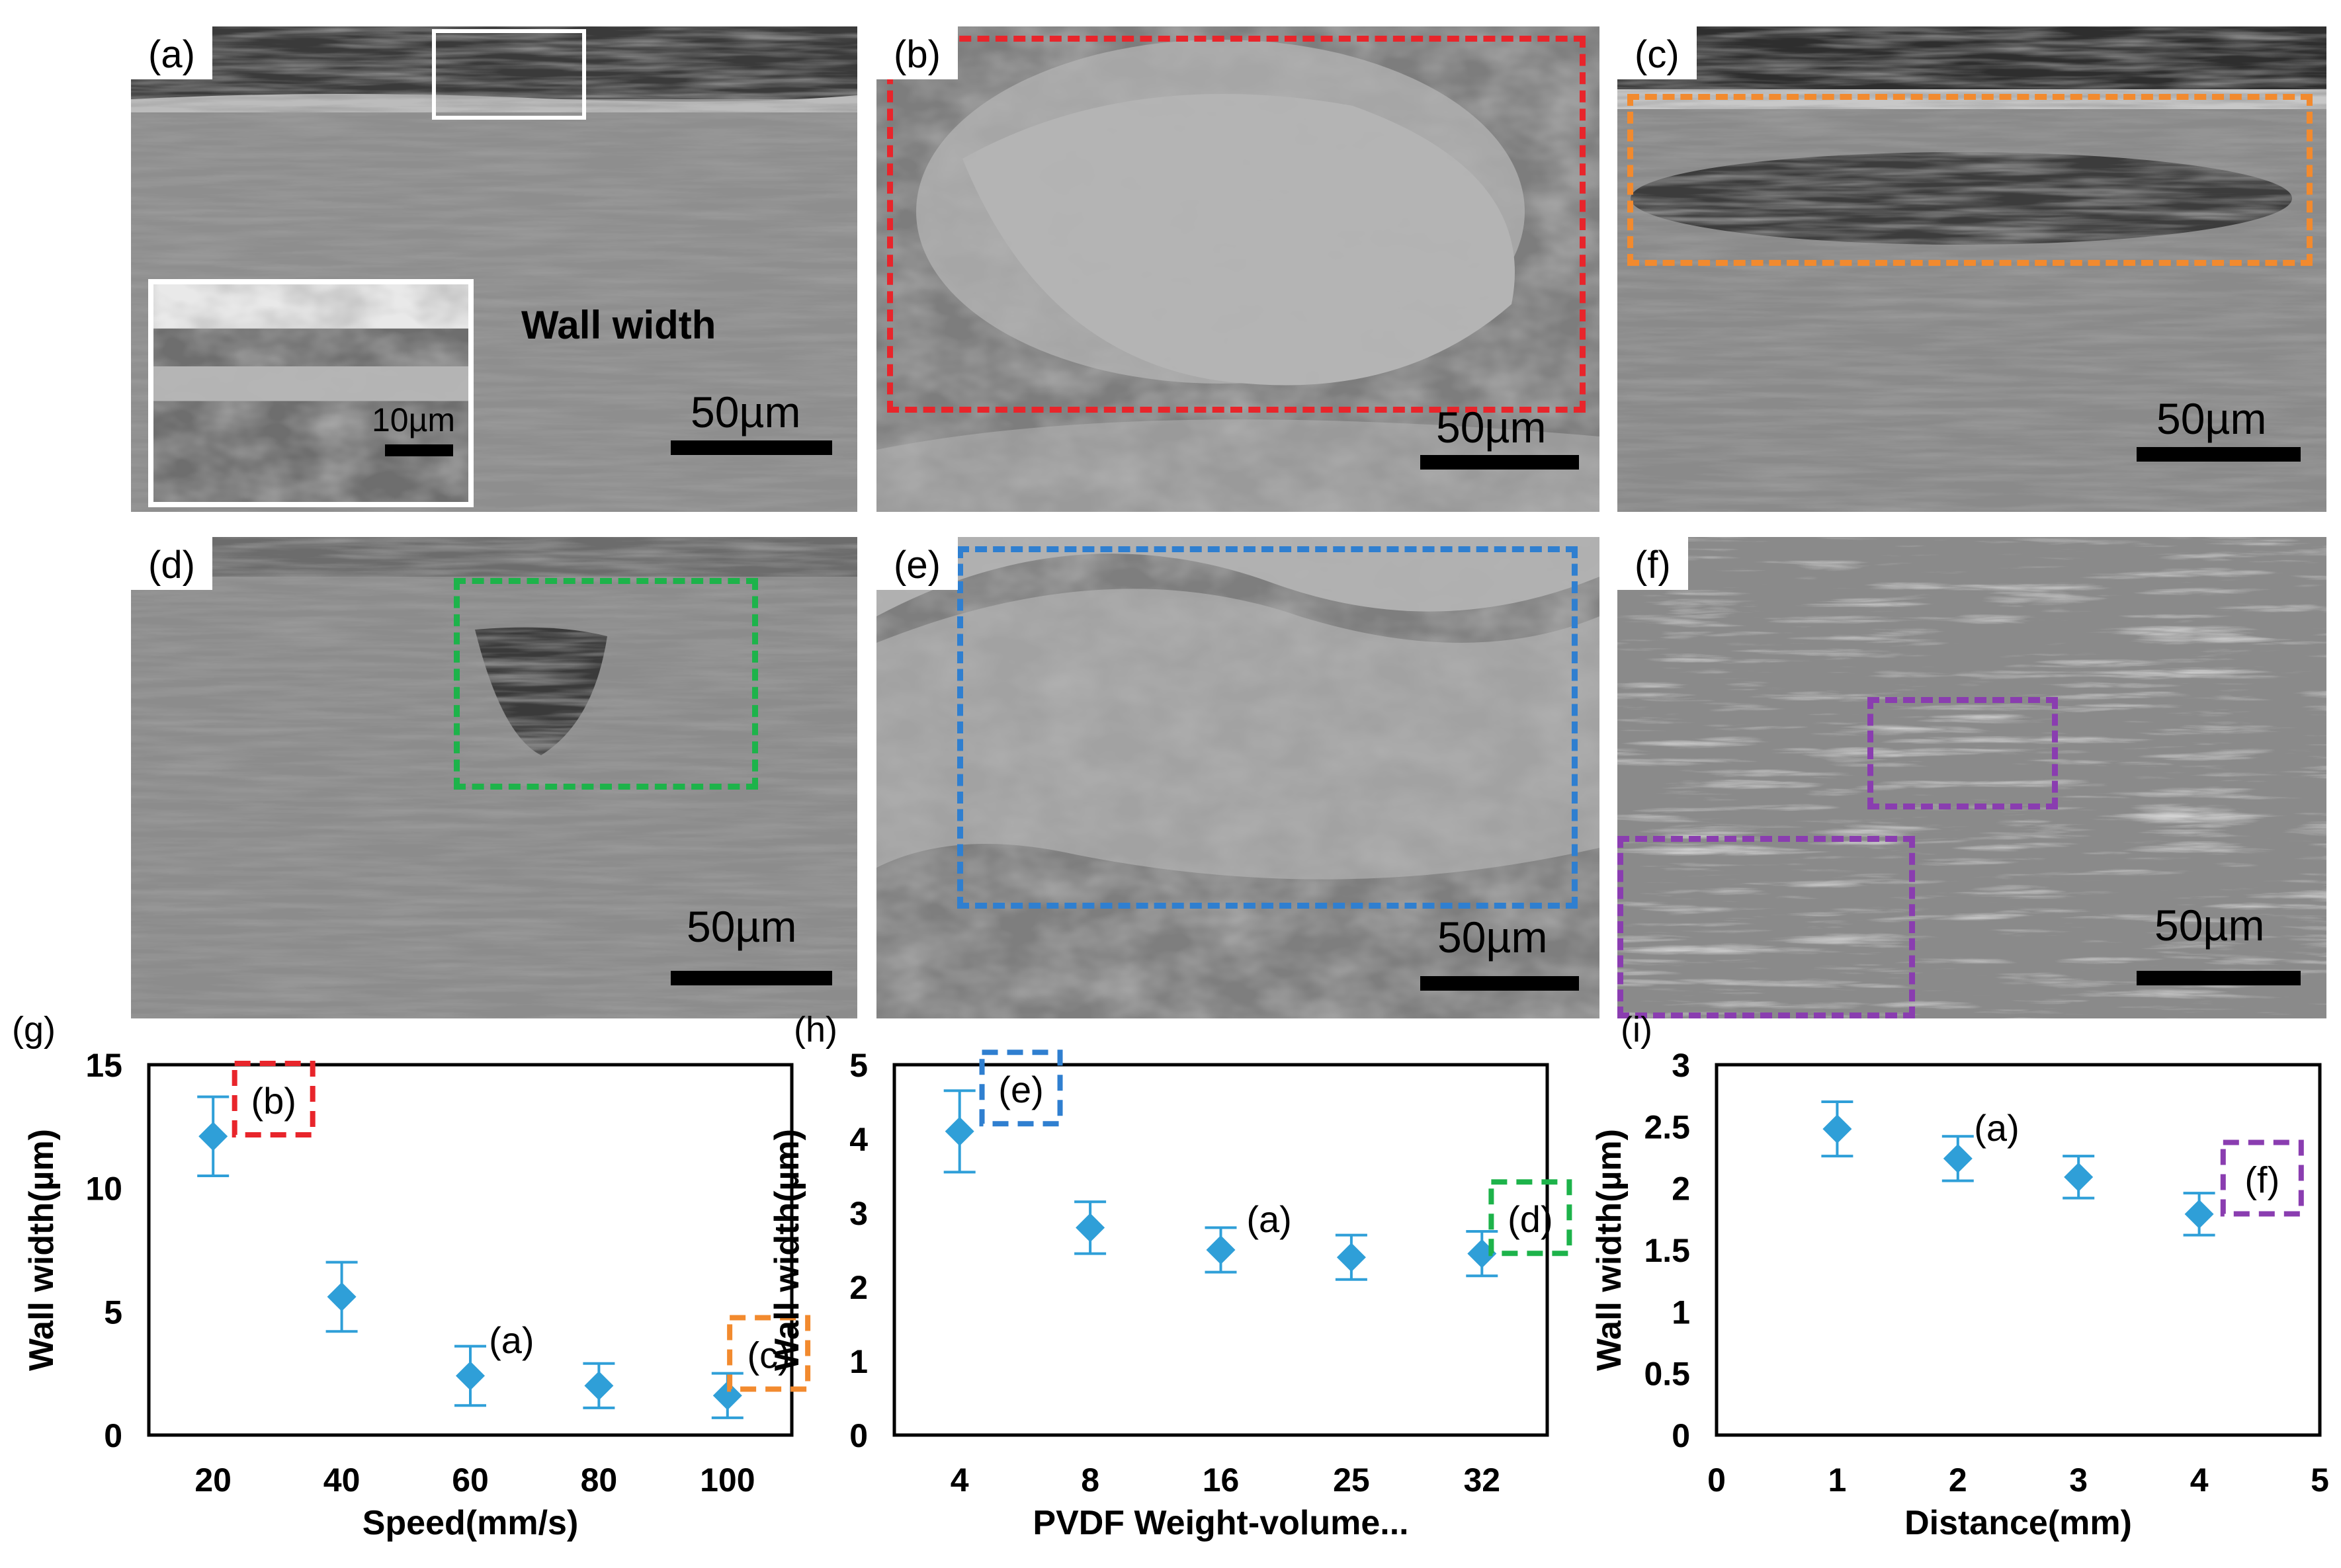 This screenshot has height=1568, width=2341. Describe the element at coordinates (751, 447) in the screenshot. I see `scale-bar-a` at that location.